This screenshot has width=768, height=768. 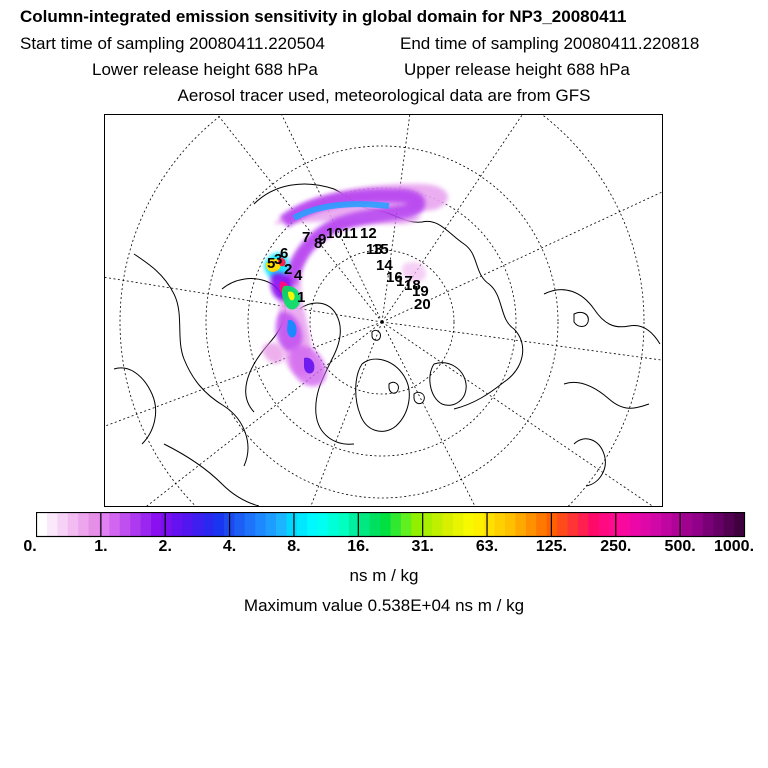 I want to click on day-marker: 1, so click(x=301, y=297).